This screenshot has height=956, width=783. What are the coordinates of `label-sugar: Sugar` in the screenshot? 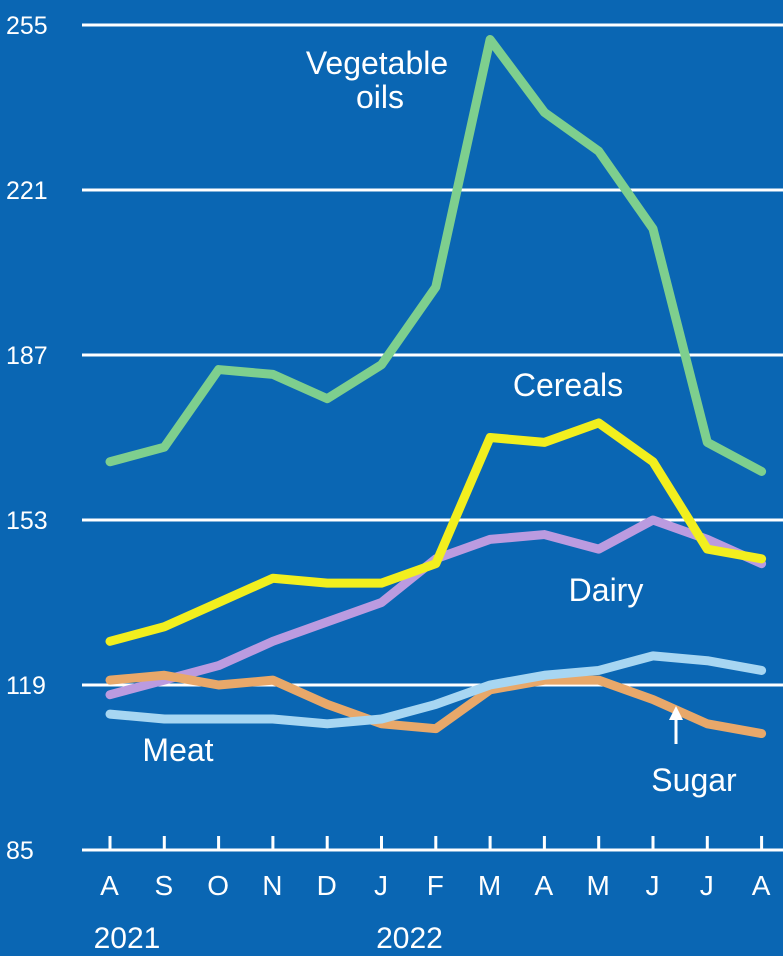 It's located at (694, 780).